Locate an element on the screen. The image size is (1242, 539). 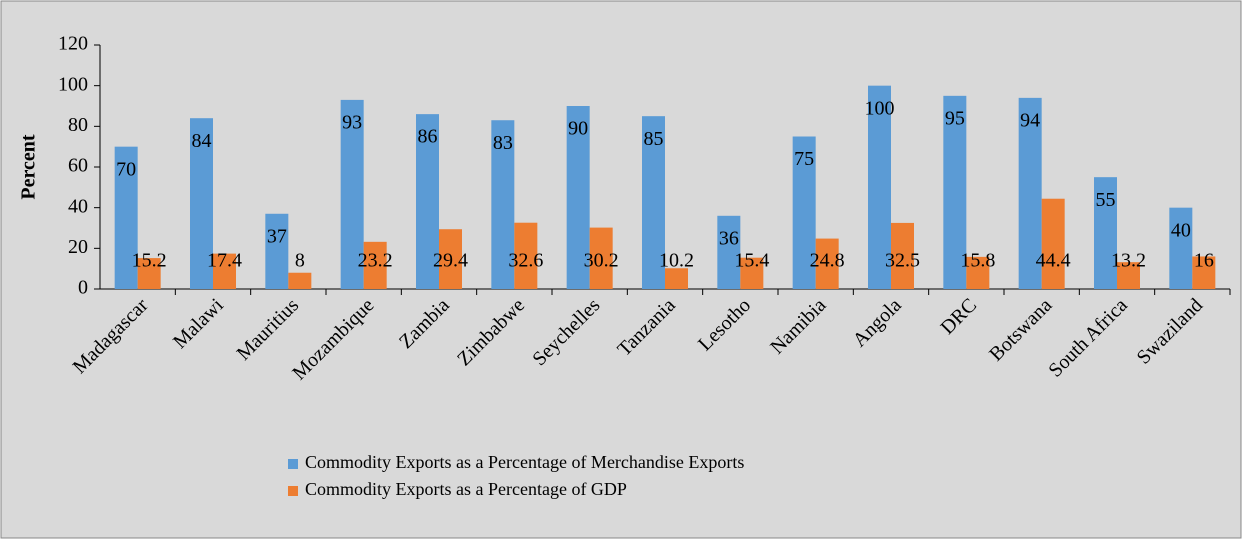
data-label: 13.2 is located at coordinates (1128, 261).